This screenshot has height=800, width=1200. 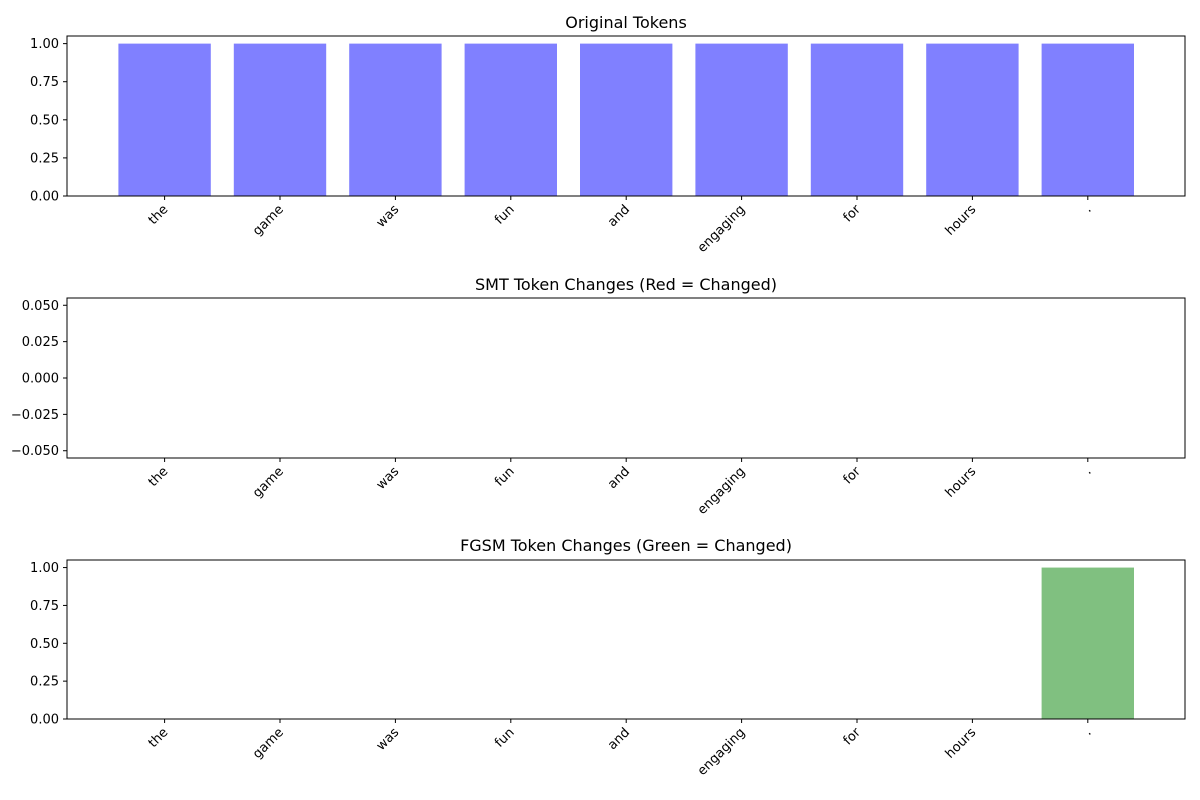 I want to click on chart-title: Original Tokens, so click(x=626, y=22).